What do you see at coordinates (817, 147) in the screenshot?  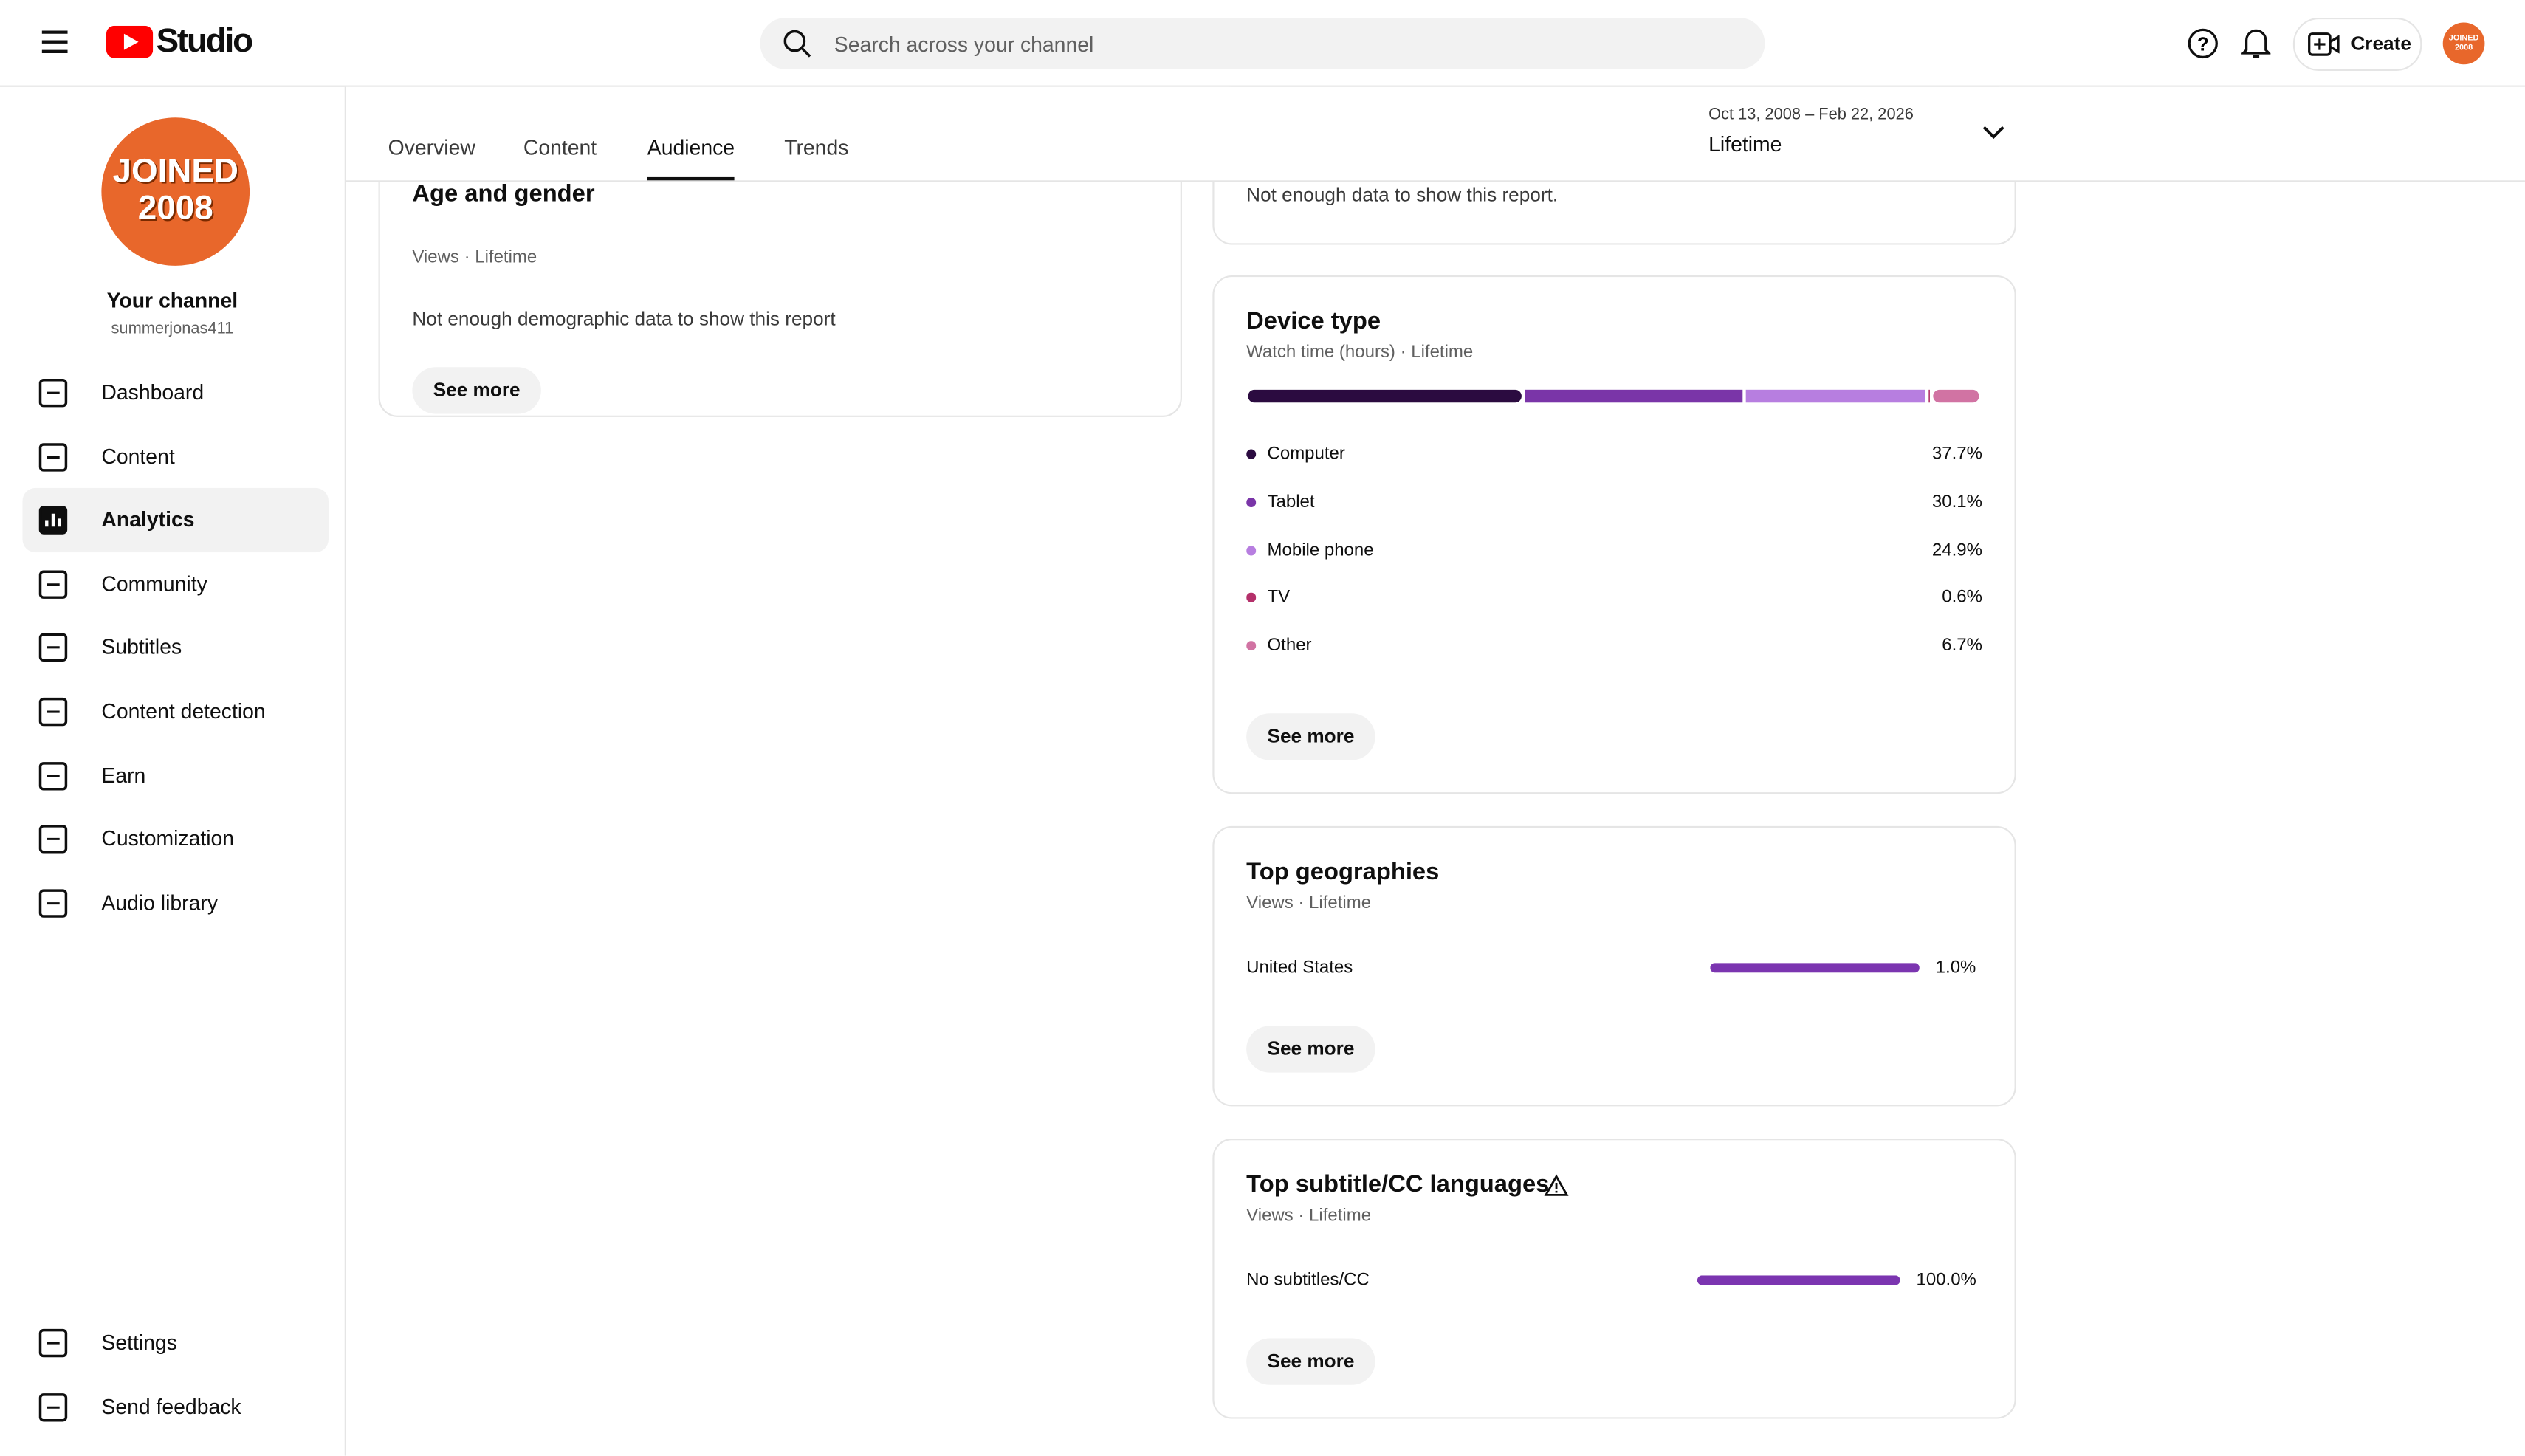 I see `tab: Trends` at bounding box center [817, 147].